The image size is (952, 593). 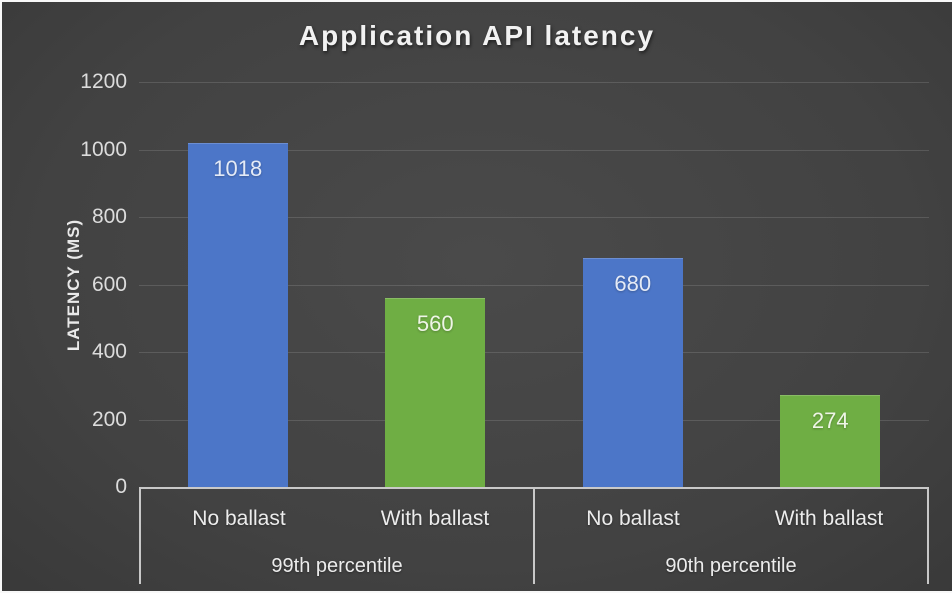 What do you see at coordinates (121, 486) in the screenshot?
I see `y-tick-label: 0` at bounding box center [121, 486].